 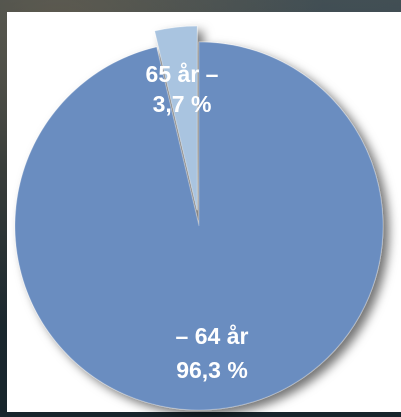 I want to click on slice-label-under-64-line1: – 64 år, so click(x=212, y=336).